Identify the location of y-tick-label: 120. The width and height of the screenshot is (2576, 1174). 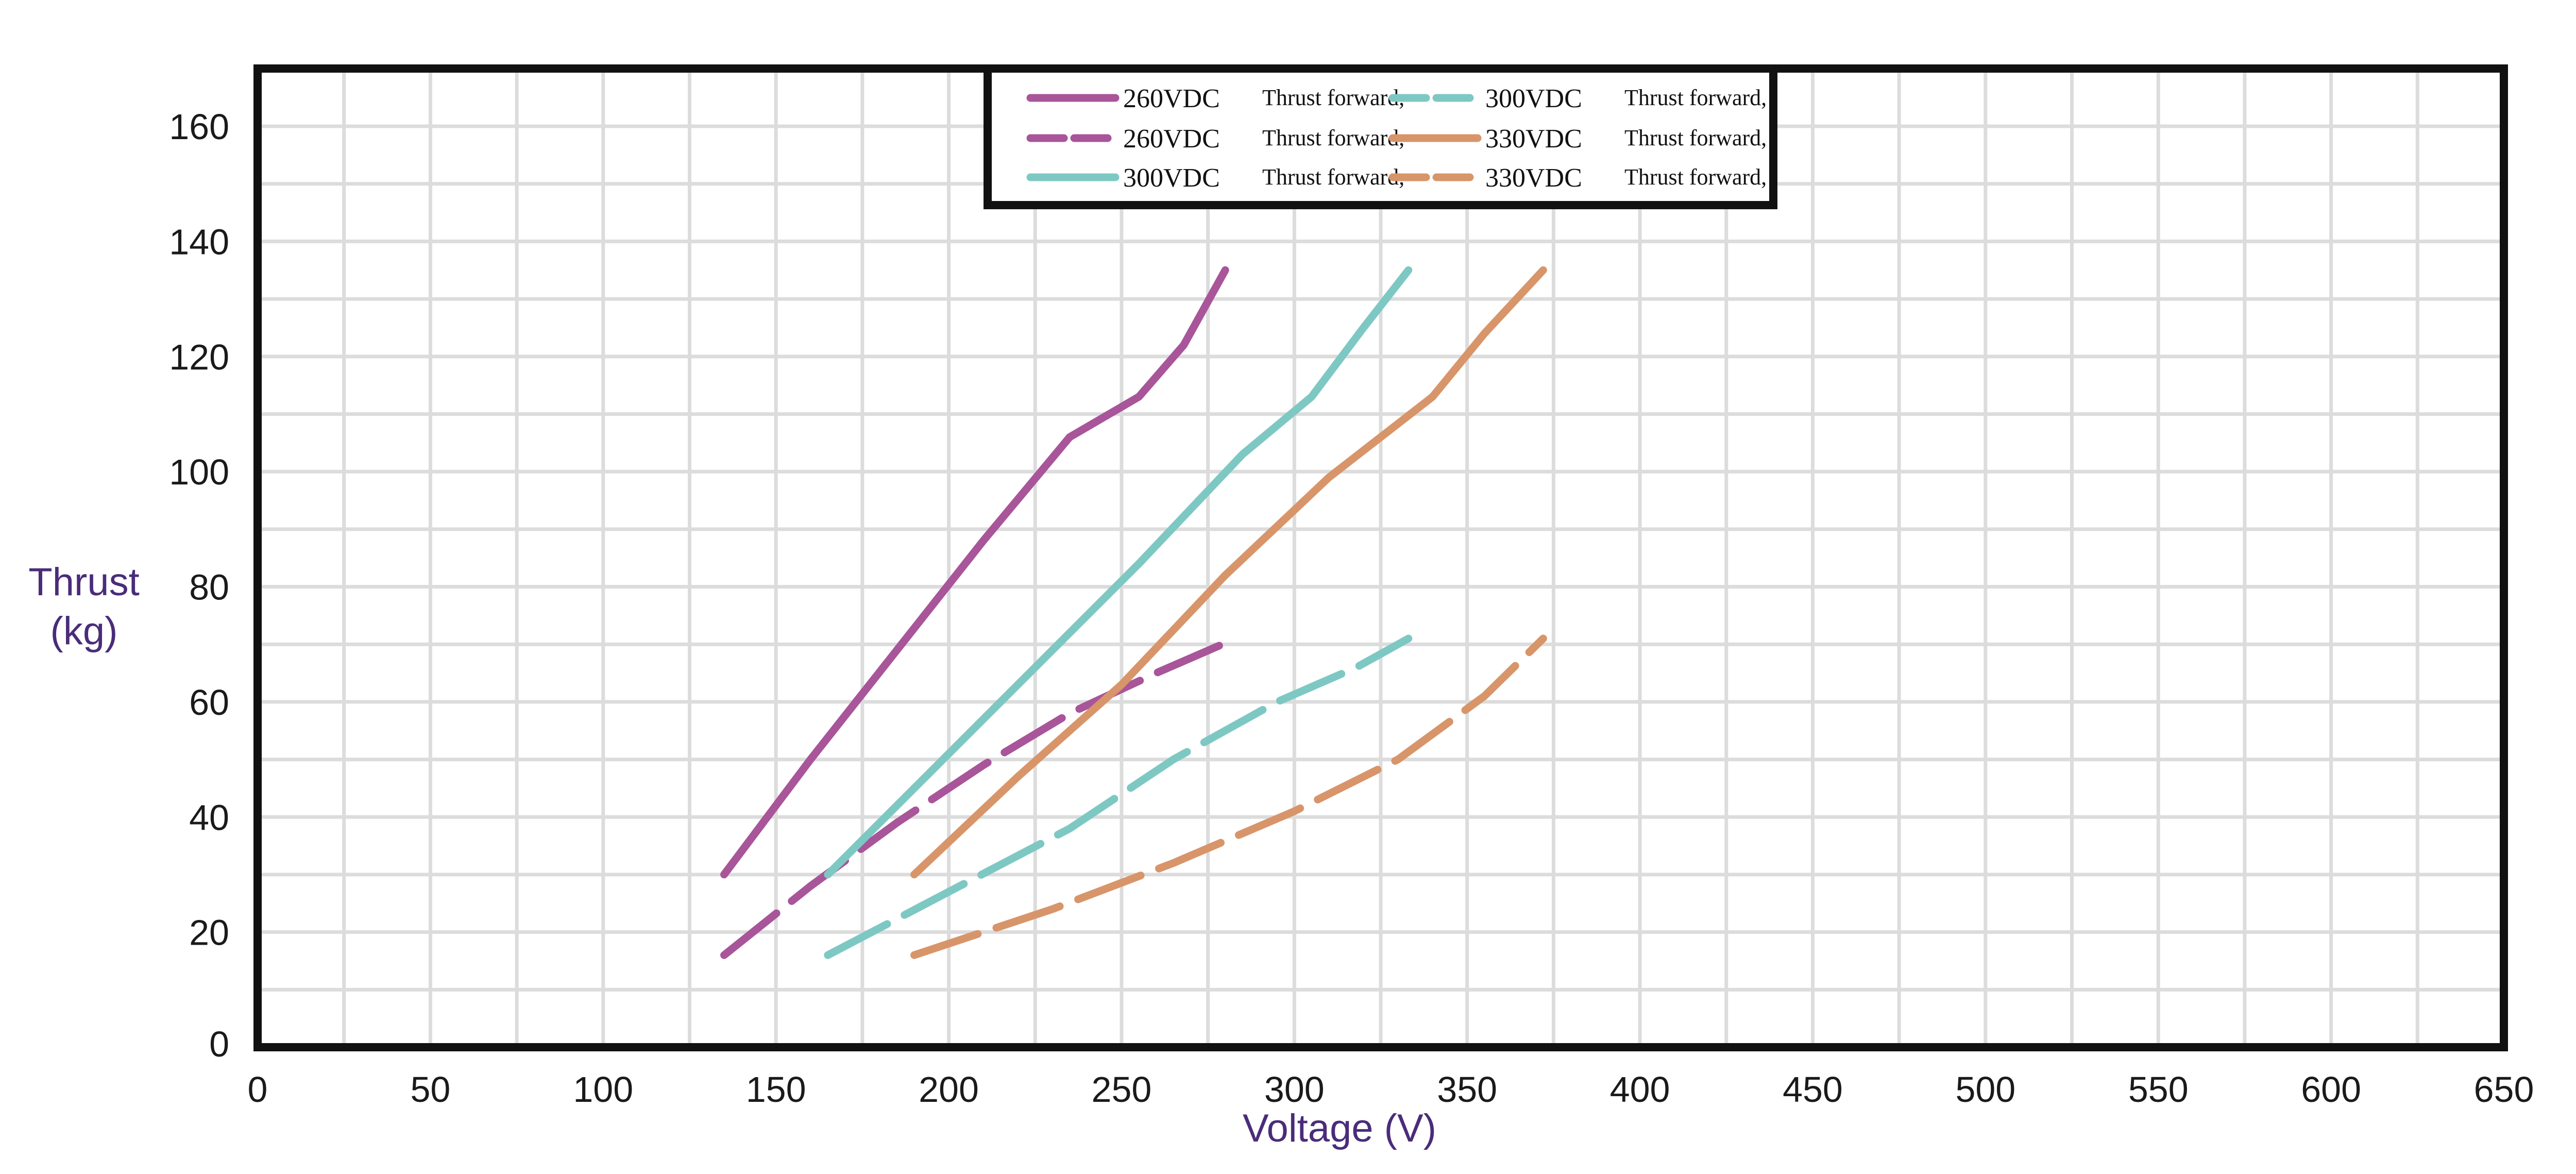
(199, 357).